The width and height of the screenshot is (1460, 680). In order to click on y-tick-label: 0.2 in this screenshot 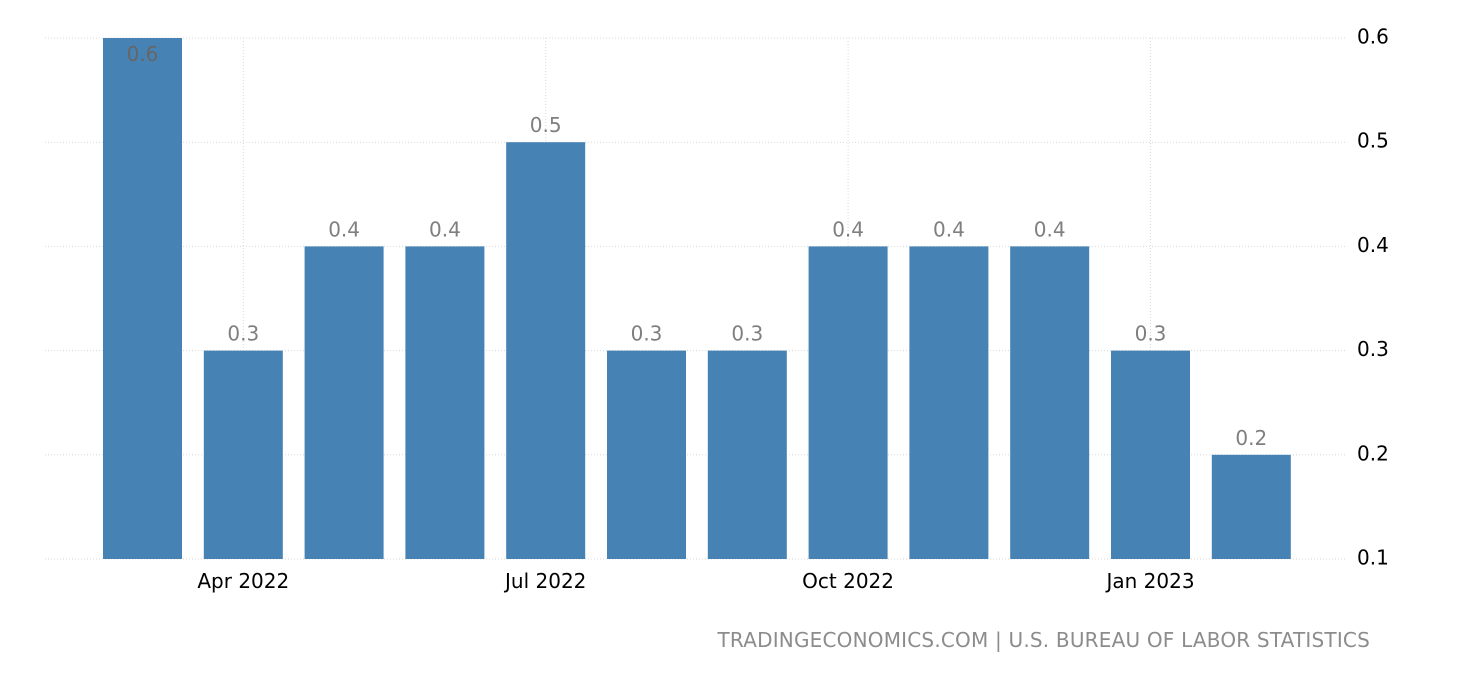, I will do `click(1373, 453)`.